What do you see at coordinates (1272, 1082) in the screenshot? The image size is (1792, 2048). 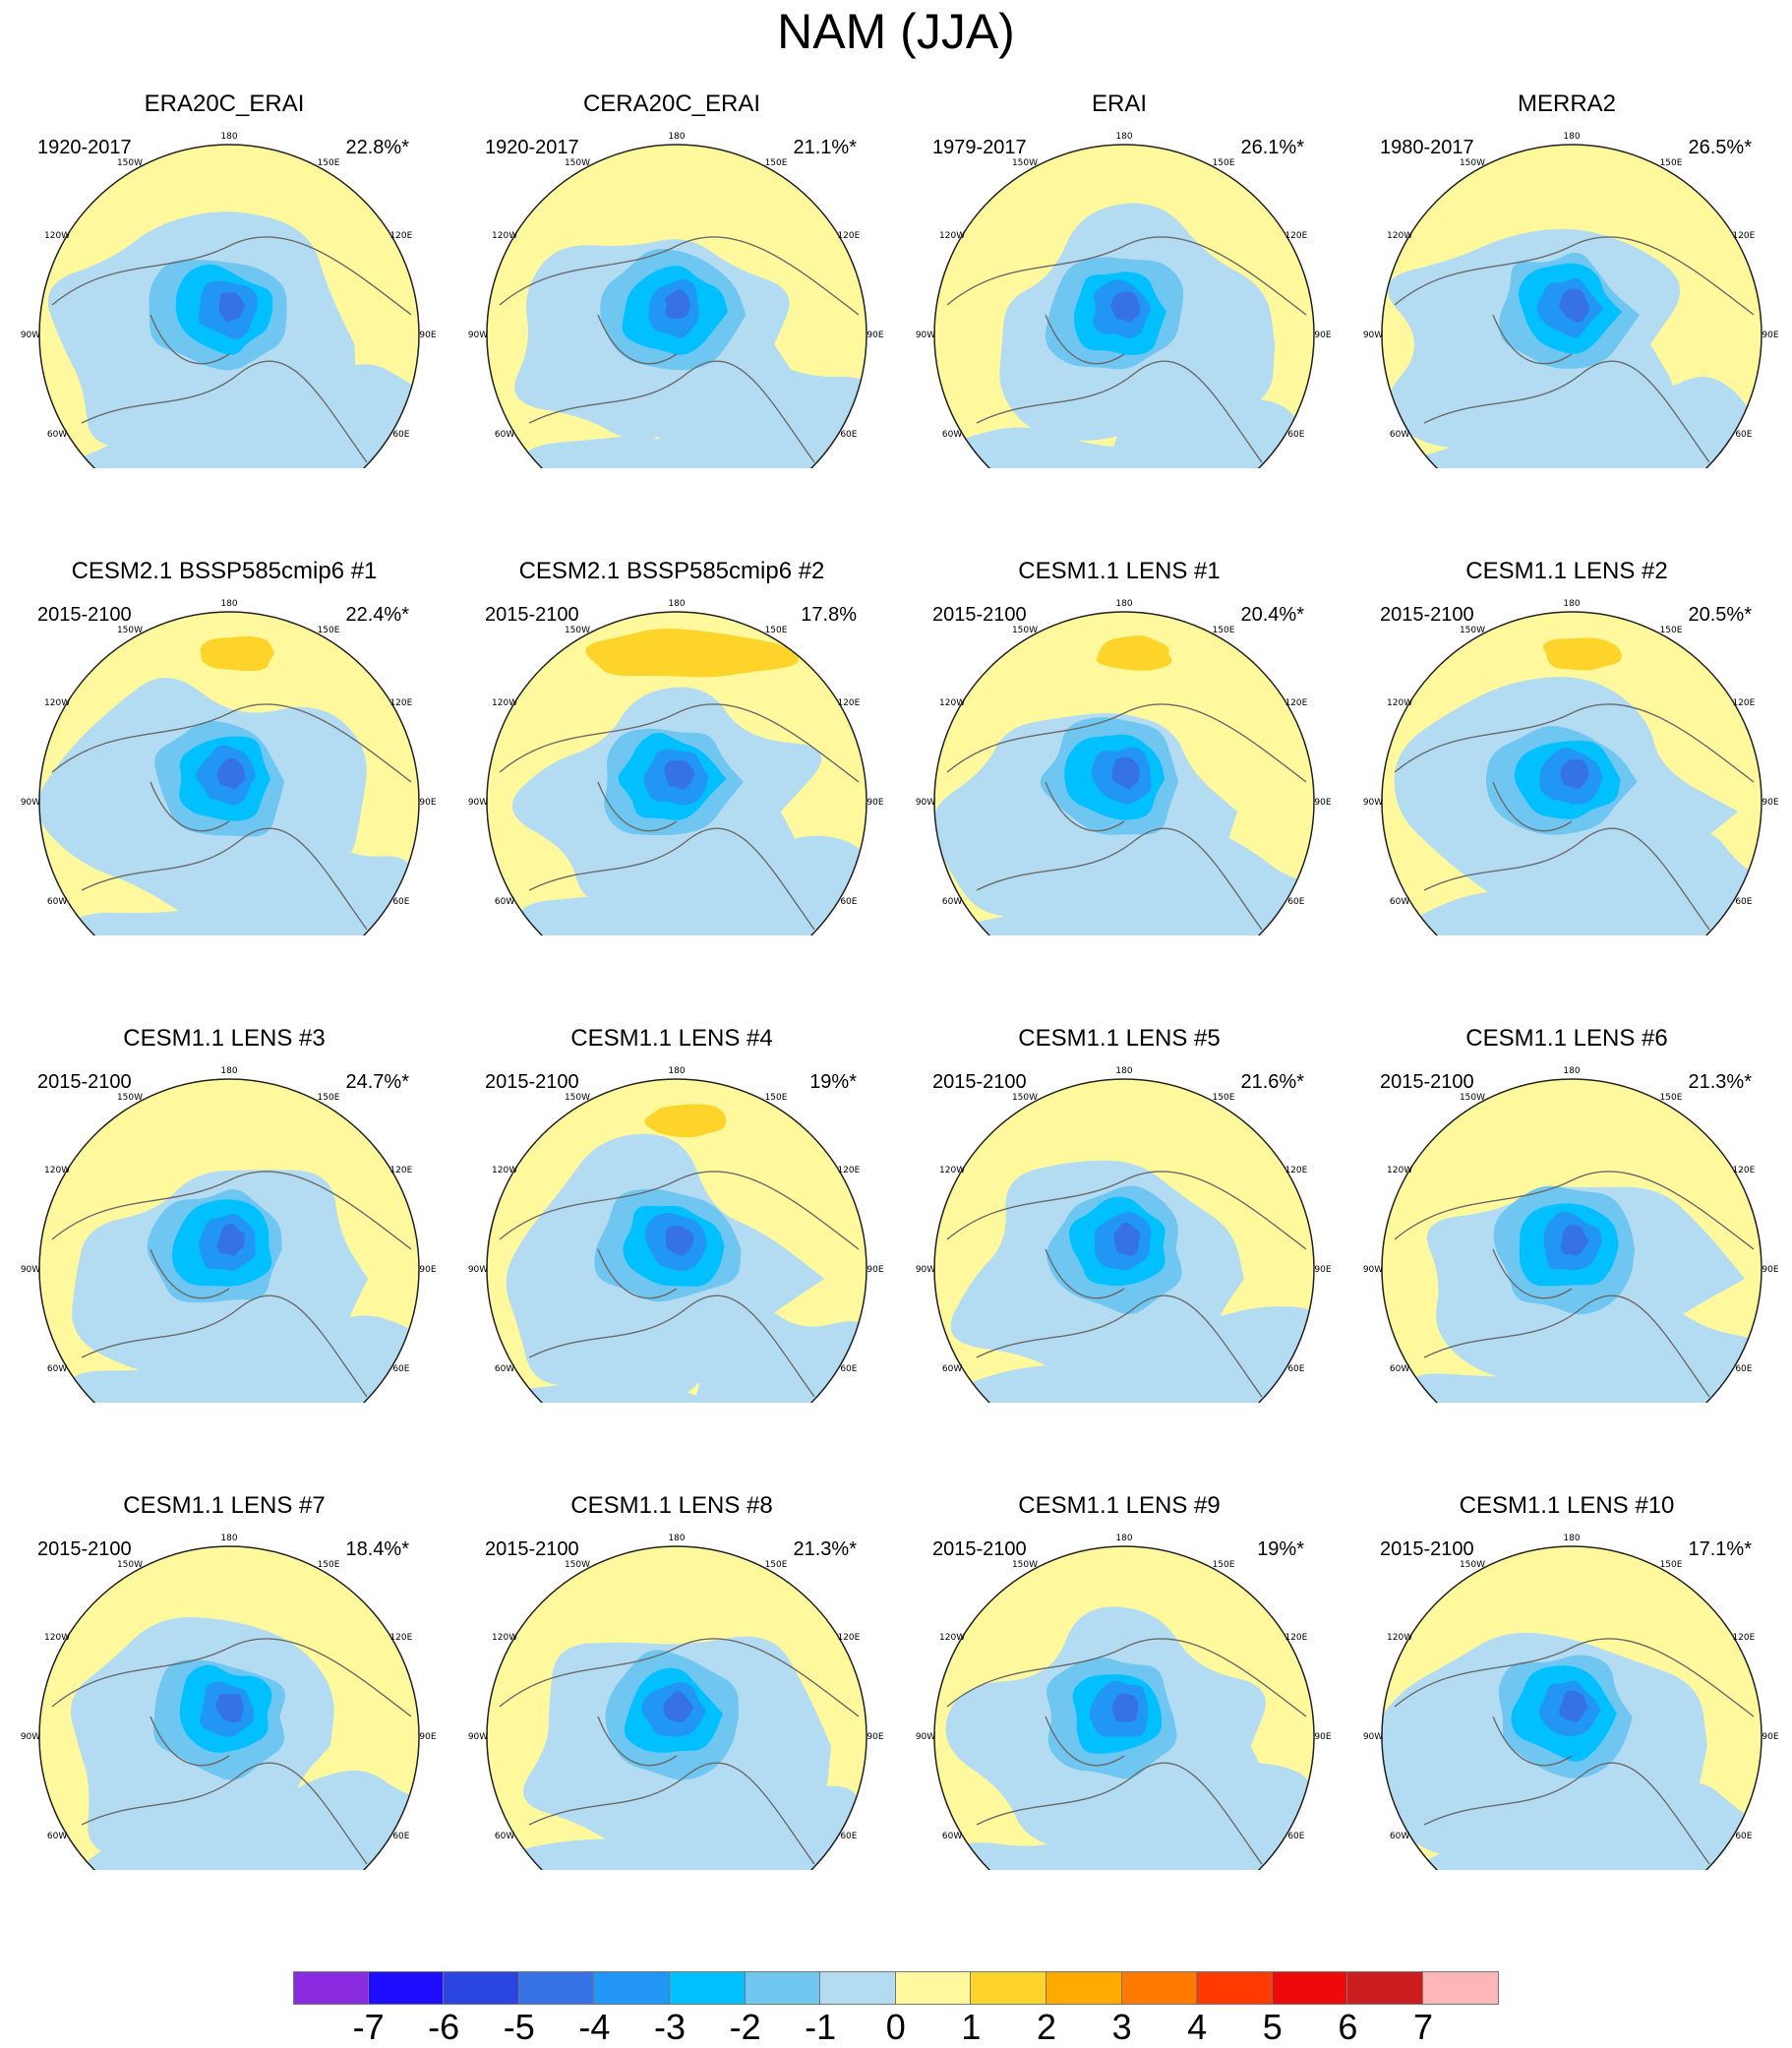 I see `panel-variance: 21.6%*` at bounding box center [1272, 1082].